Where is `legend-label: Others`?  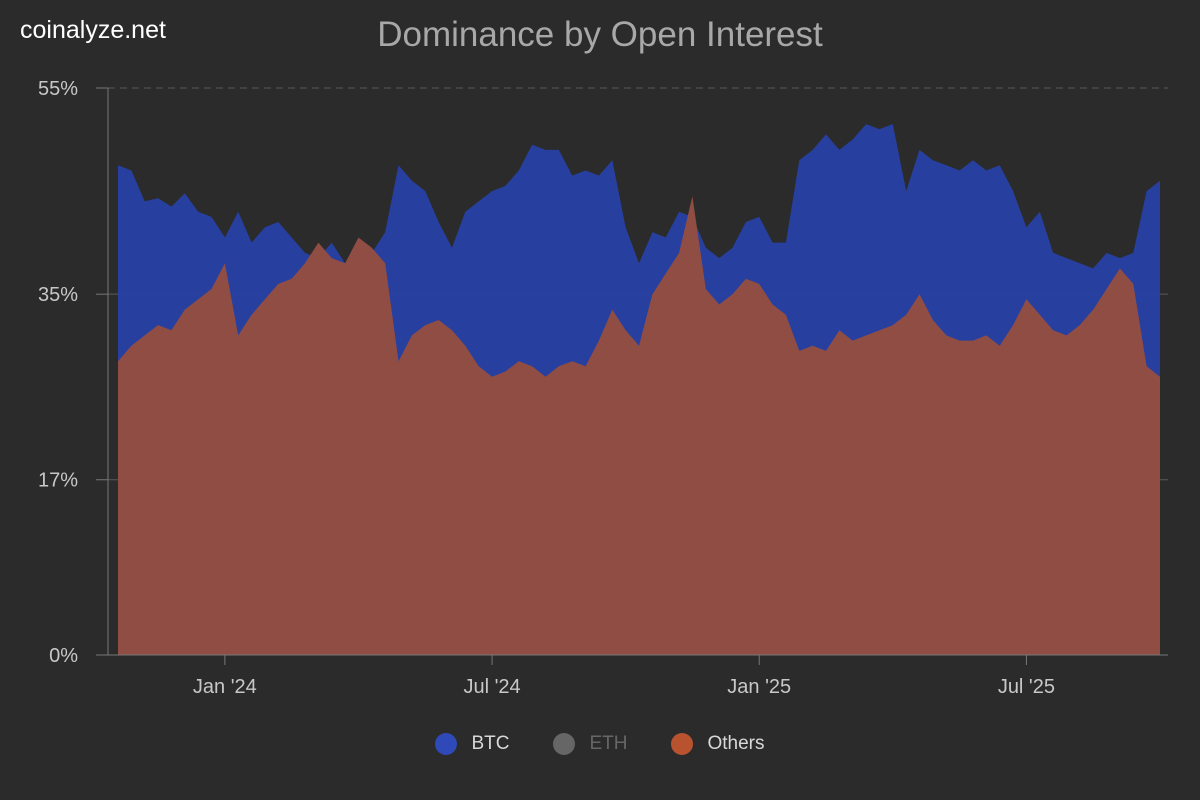
legend-label: Others is located at coordinates (736, 743).